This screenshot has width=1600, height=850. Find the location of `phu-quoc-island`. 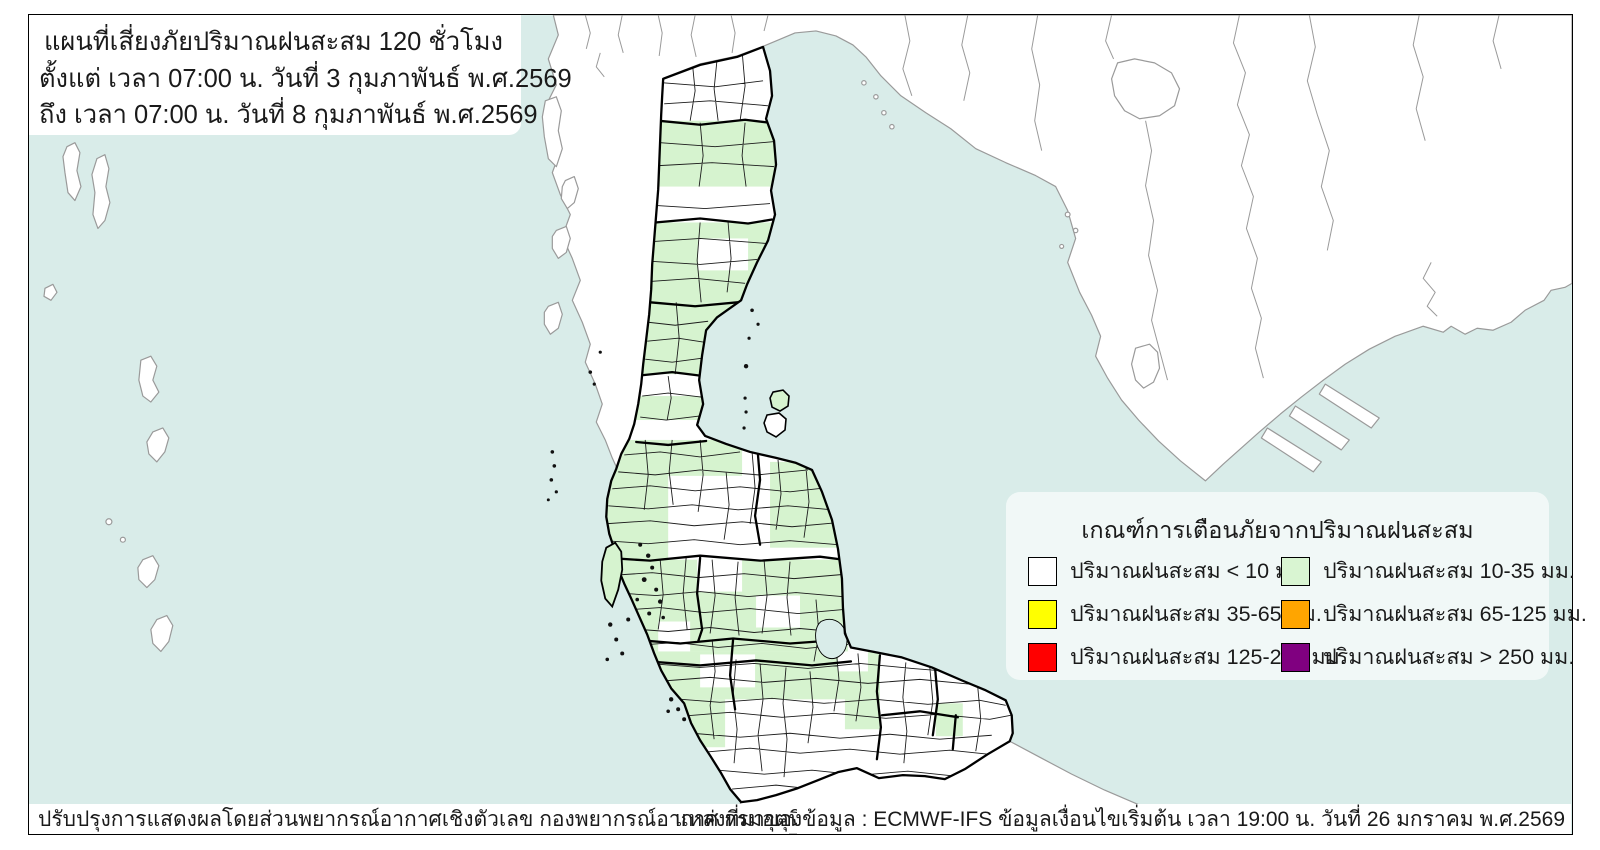

phu-quoc-island is located at coordinates (1145, 366).